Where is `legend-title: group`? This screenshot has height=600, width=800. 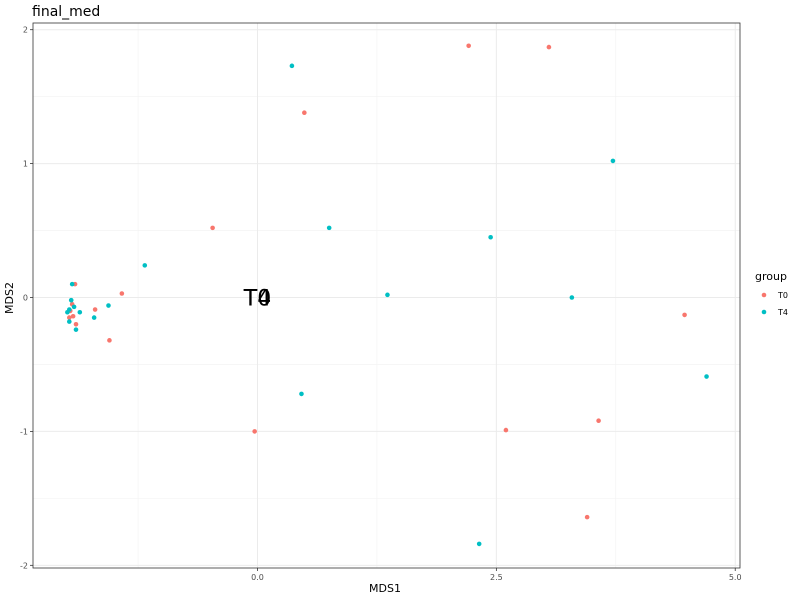
legend-title: group is located at coordinates (771, 276).